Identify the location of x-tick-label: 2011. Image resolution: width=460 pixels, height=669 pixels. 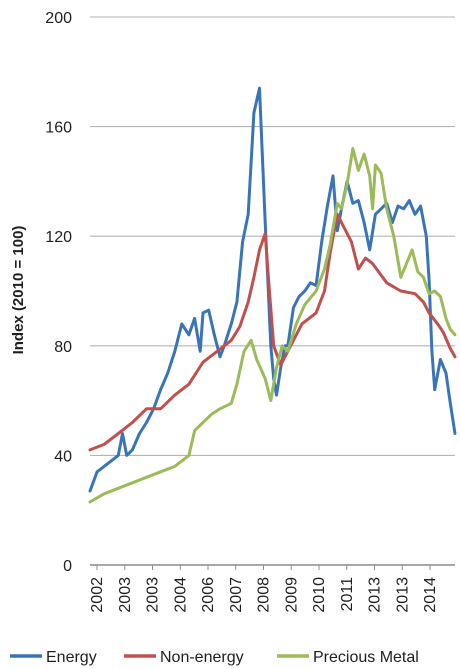
(347, 594).